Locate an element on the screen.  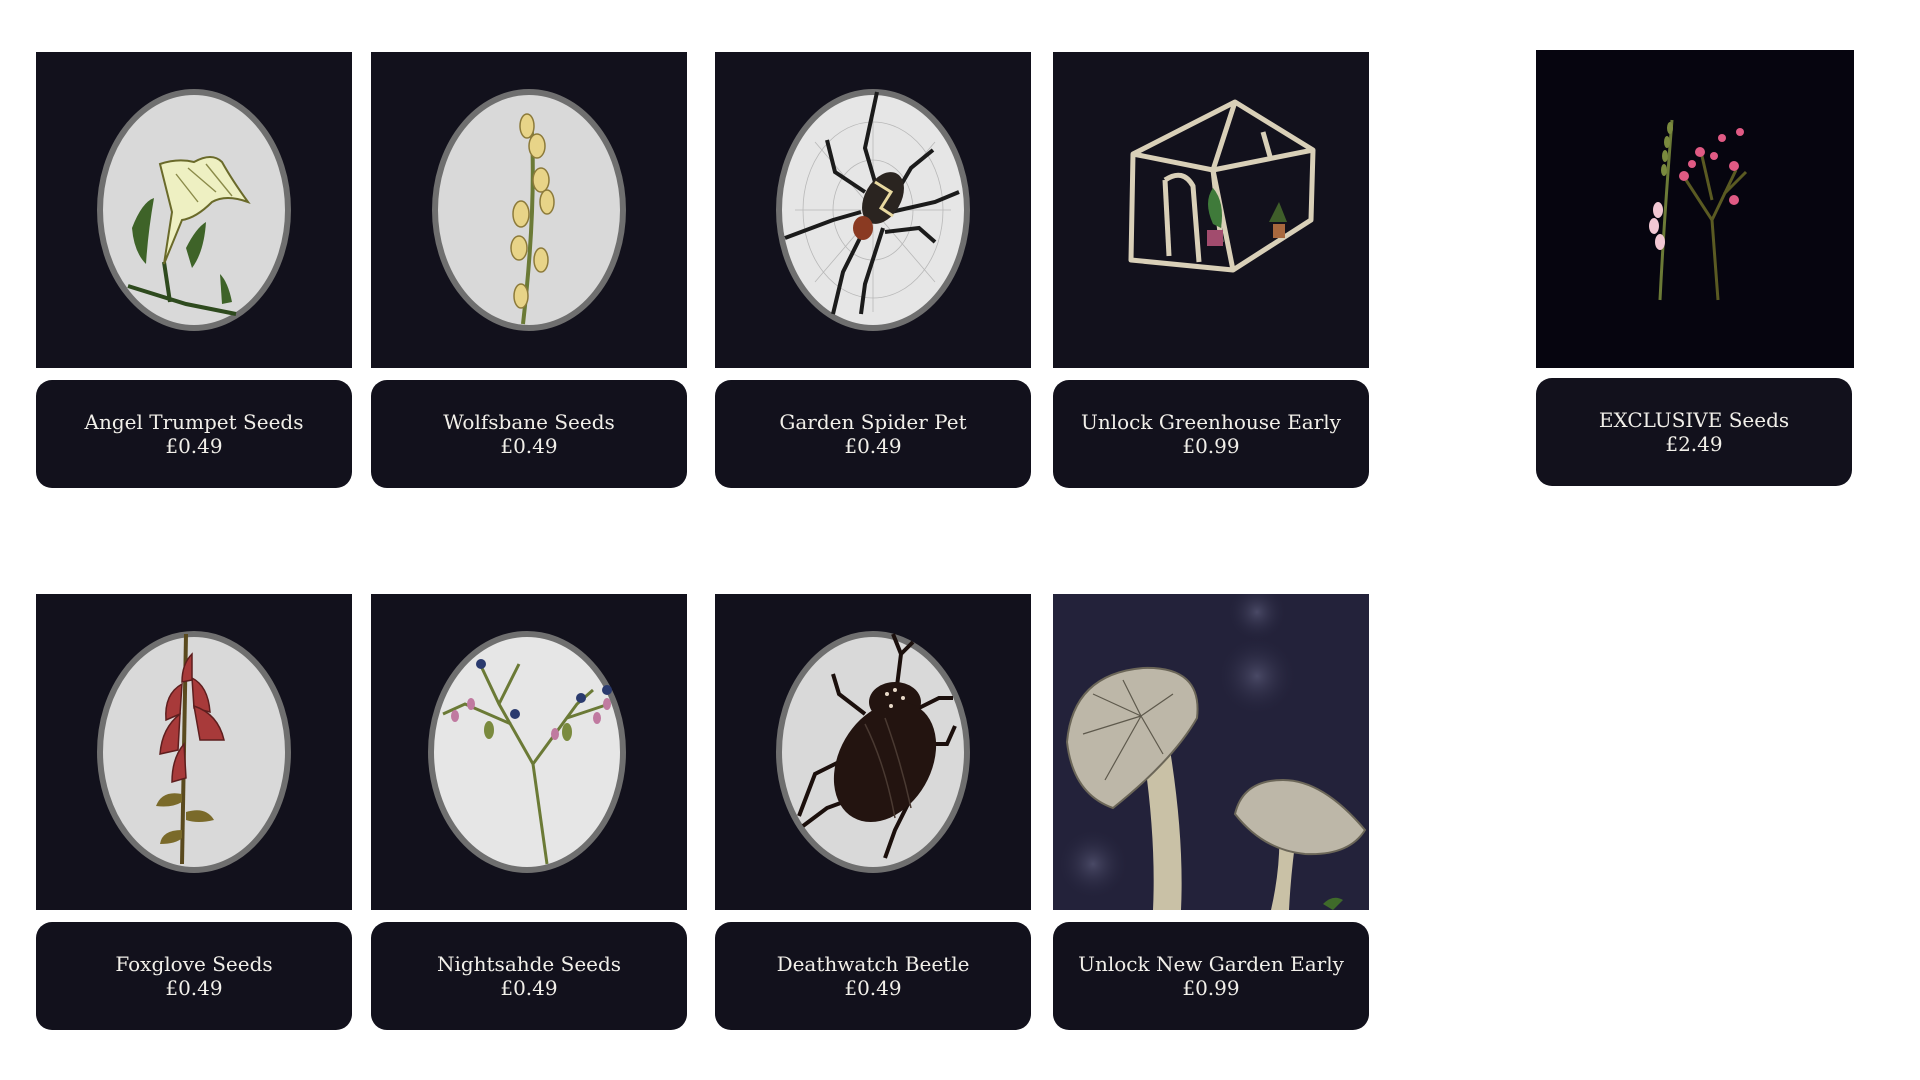
nightshade-buy-card: Nightsahde Seeds £0.49 is located at coordinates (529, 976).